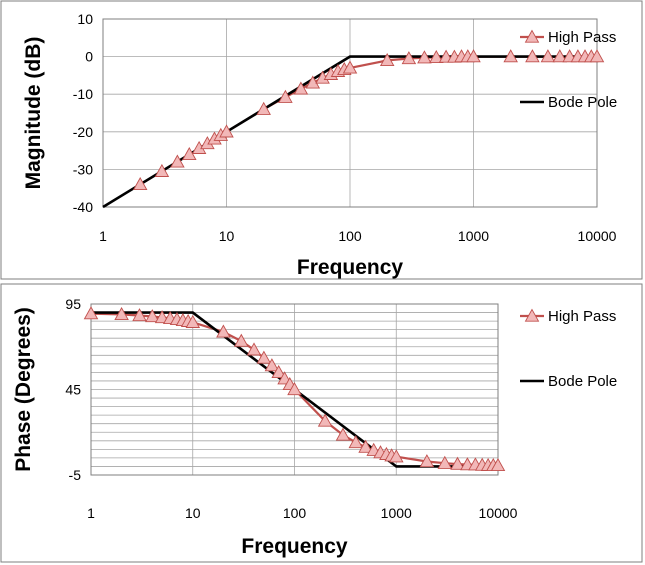 The width and height of the screenshot is (645, 565). Describe the element at coordinates (582, 102) in the screenshot. I see `magnitude-legend-bode-pole-label: Bode Pole` at that location.